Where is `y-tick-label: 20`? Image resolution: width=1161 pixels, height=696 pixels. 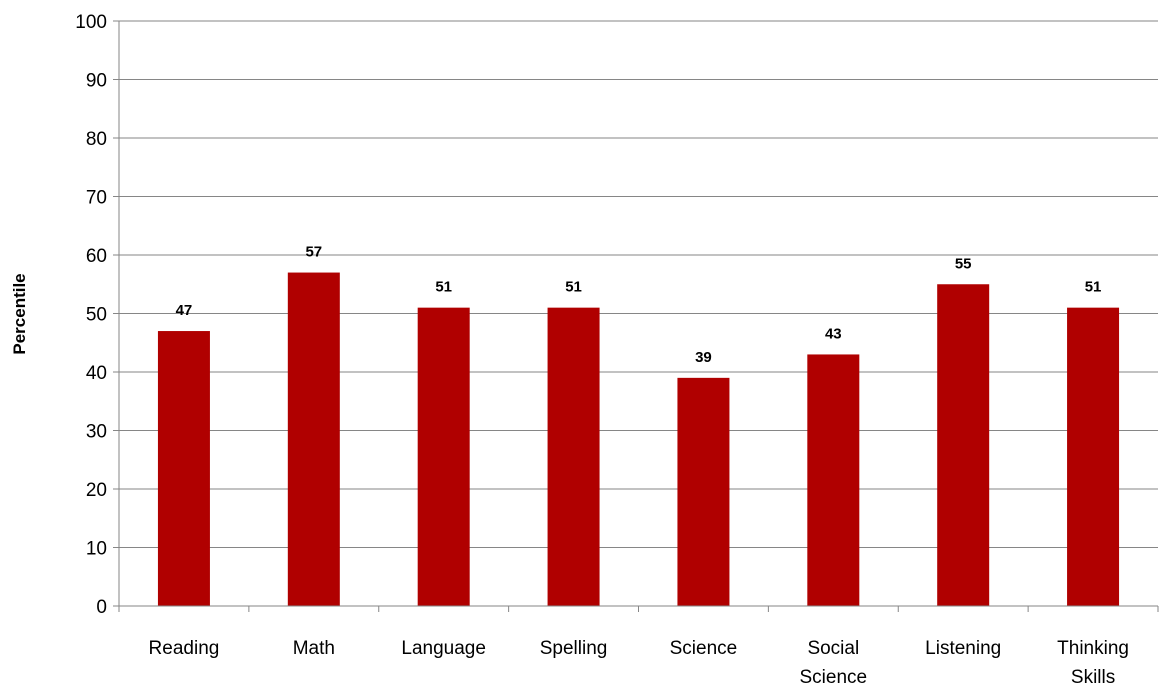
y-tick-label: 20 is located at coordinates (96, 490).